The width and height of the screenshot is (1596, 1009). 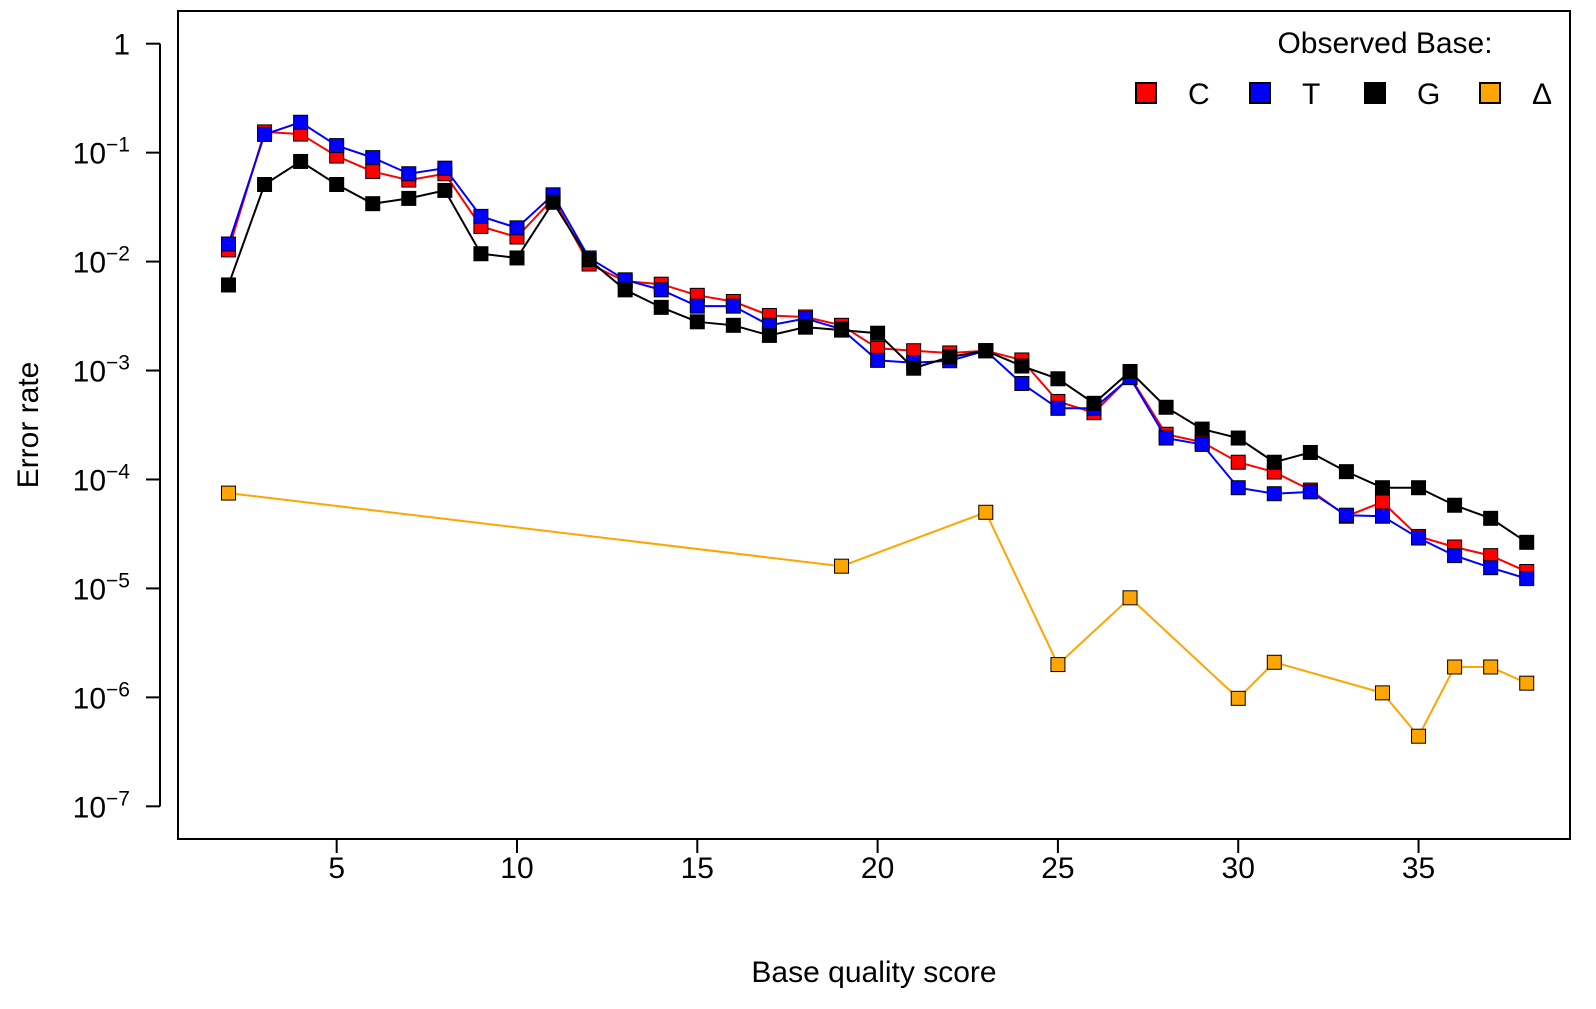 I want to click on y-tick-label: 10⁻³, so click(x=101, y=370).